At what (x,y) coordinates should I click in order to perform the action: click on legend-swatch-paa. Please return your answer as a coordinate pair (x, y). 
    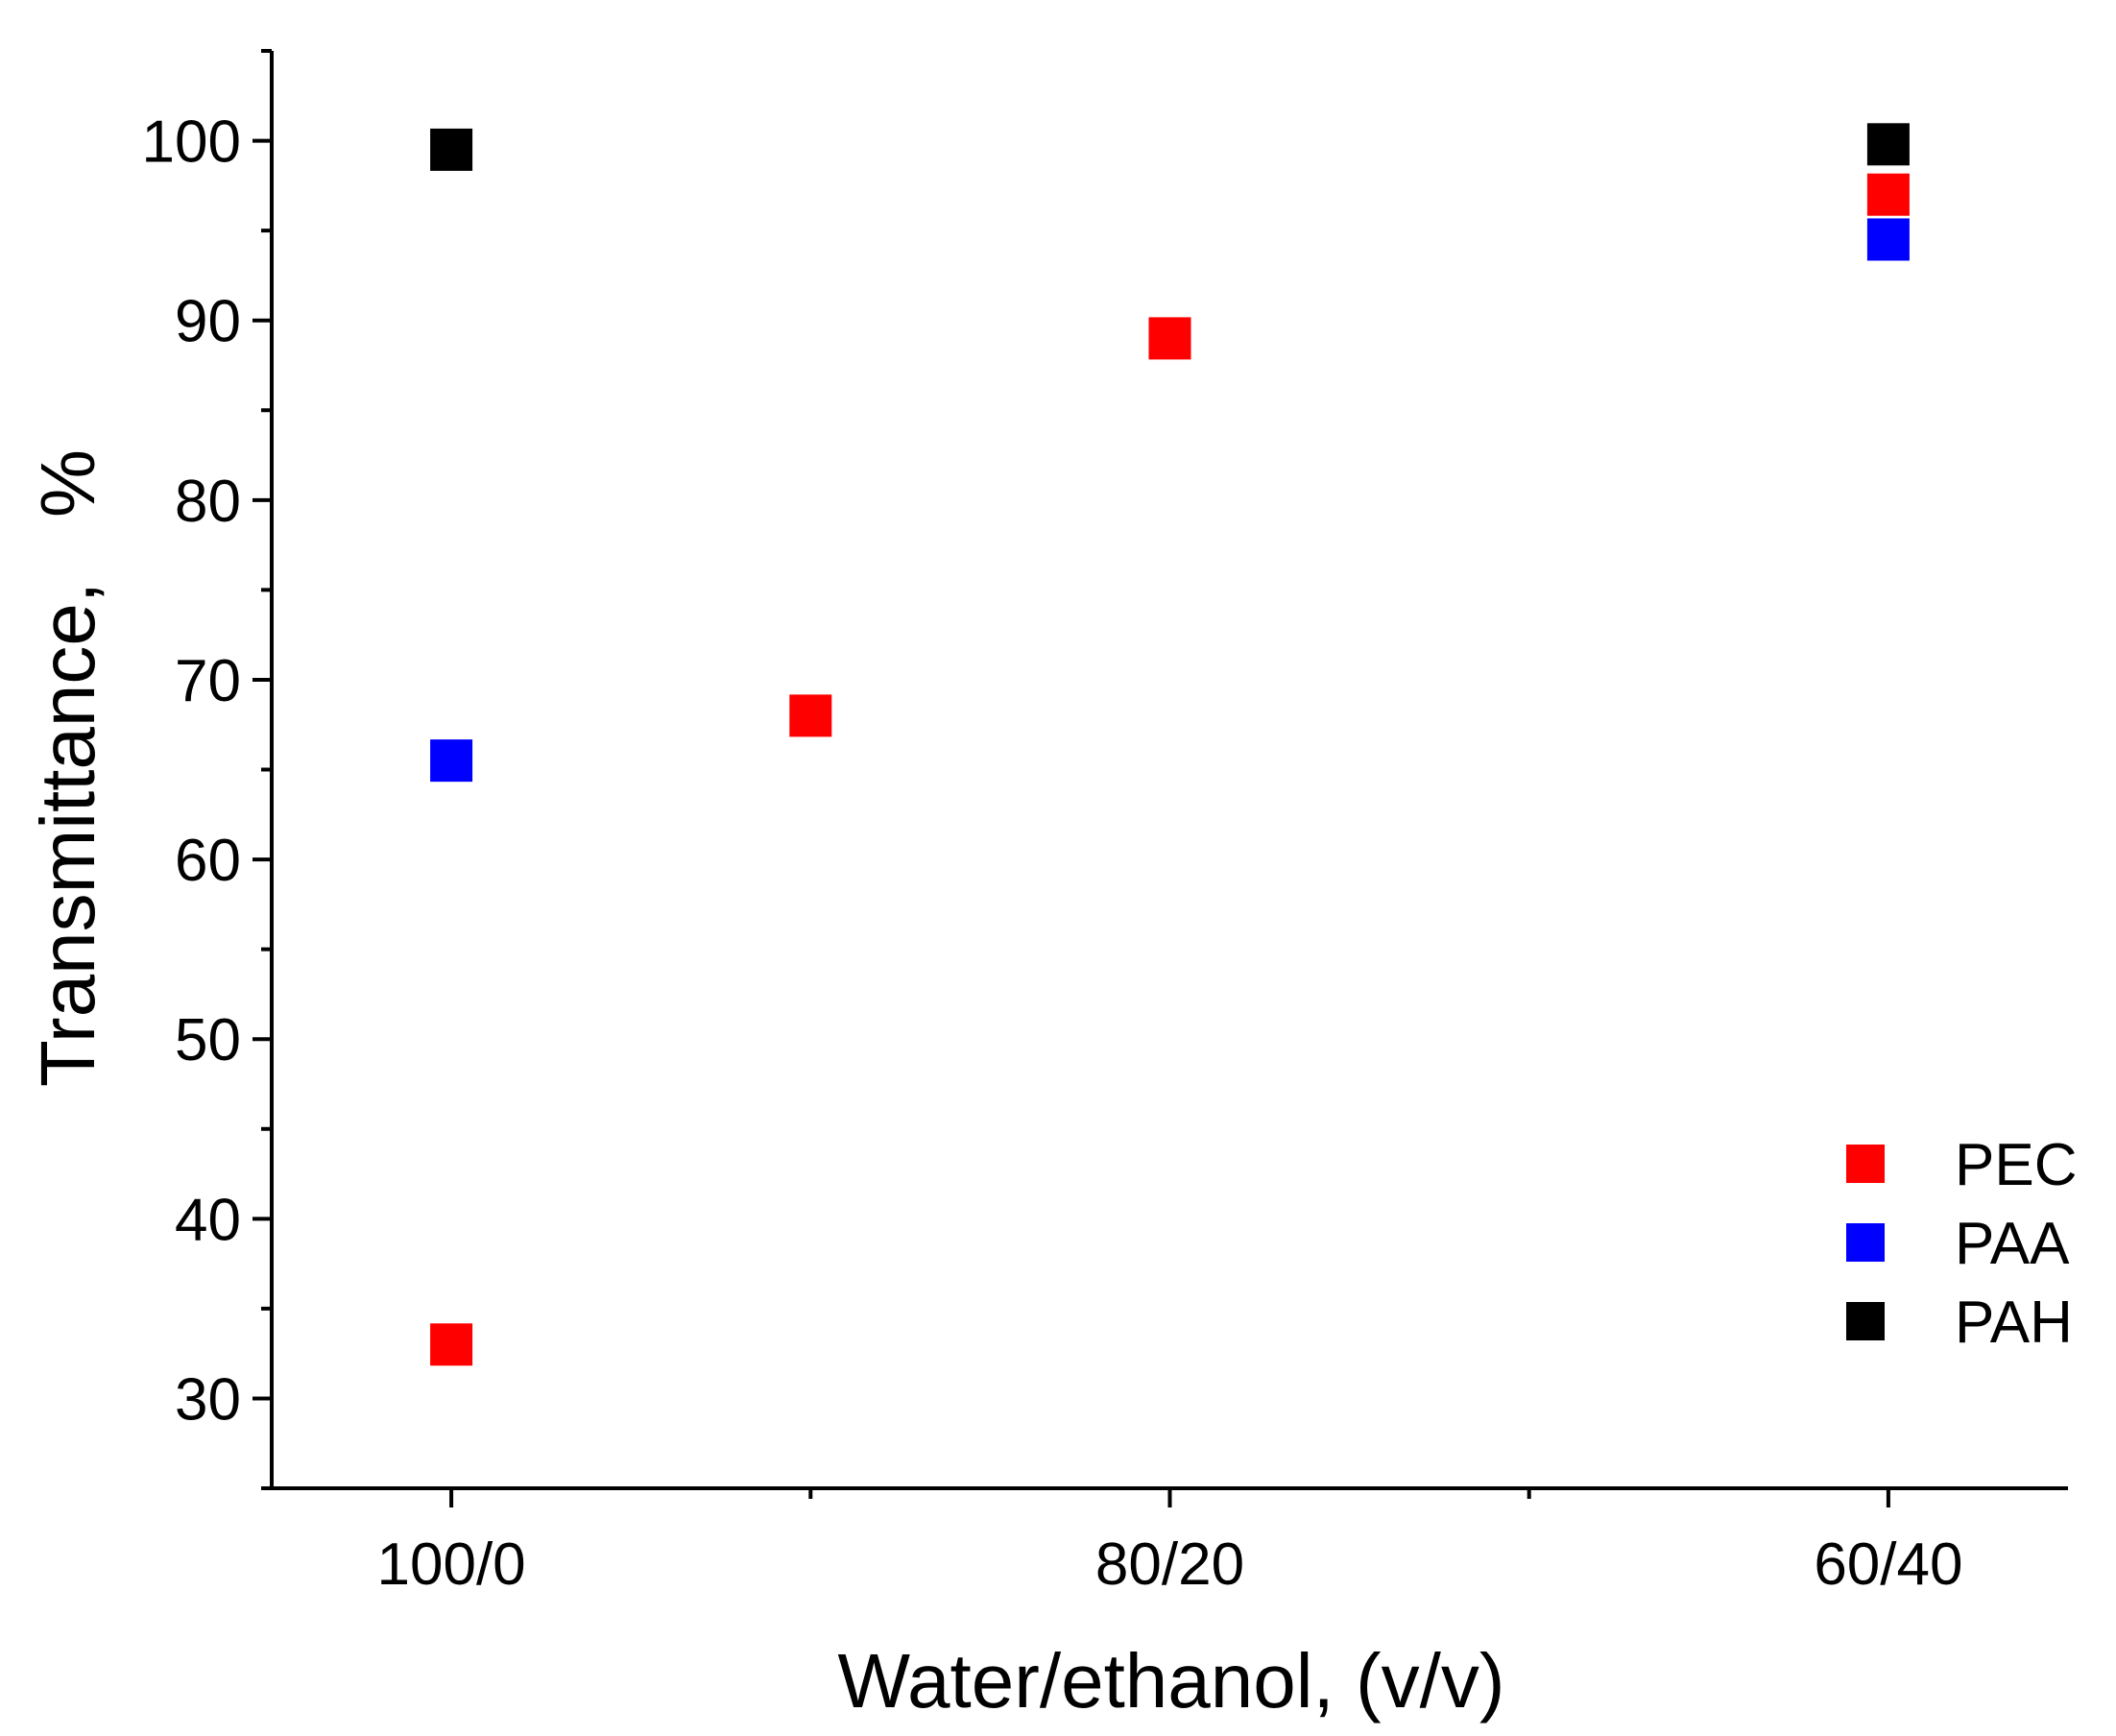
    Looking at the image, I should click on (1865, 1242).